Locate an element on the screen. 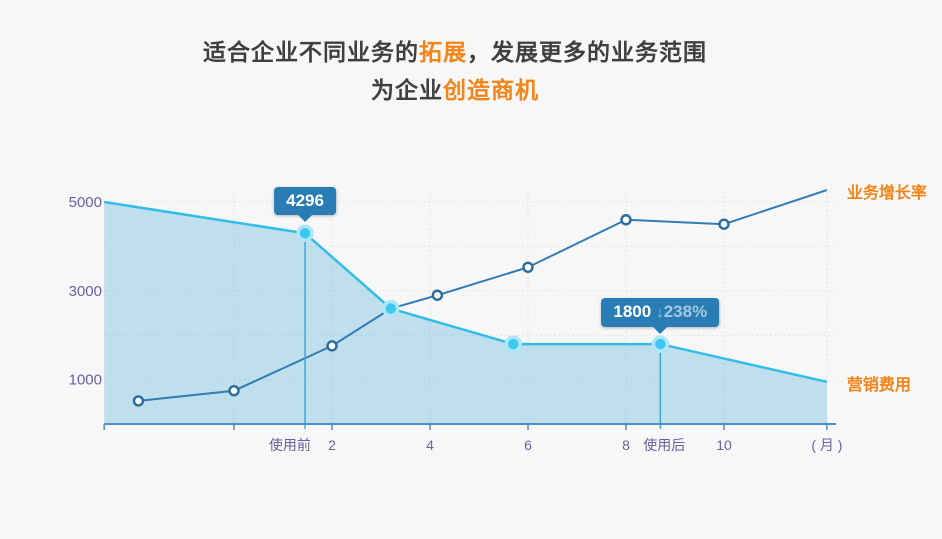 The height and width of the screenshot is (539, 942). x-axis-tick-label: 8 is located at coordinates (626, 445).